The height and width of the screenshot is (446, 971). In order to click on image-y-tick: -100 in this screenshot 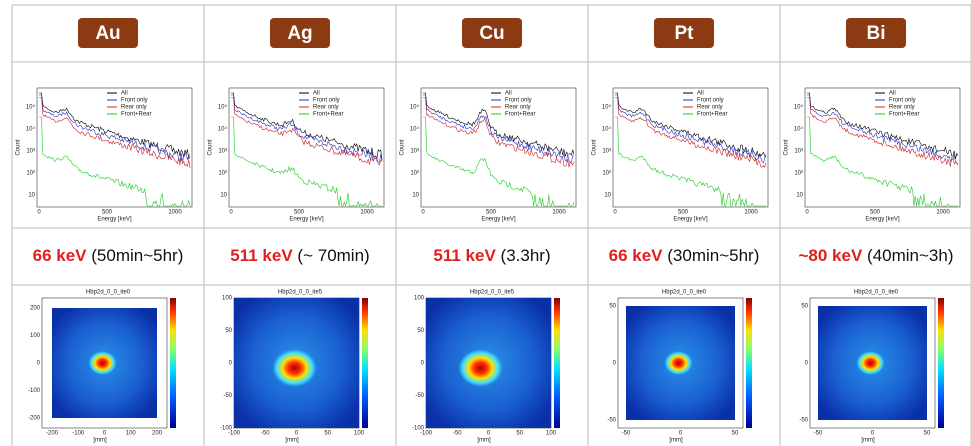, I will do `click(226, 429)`.